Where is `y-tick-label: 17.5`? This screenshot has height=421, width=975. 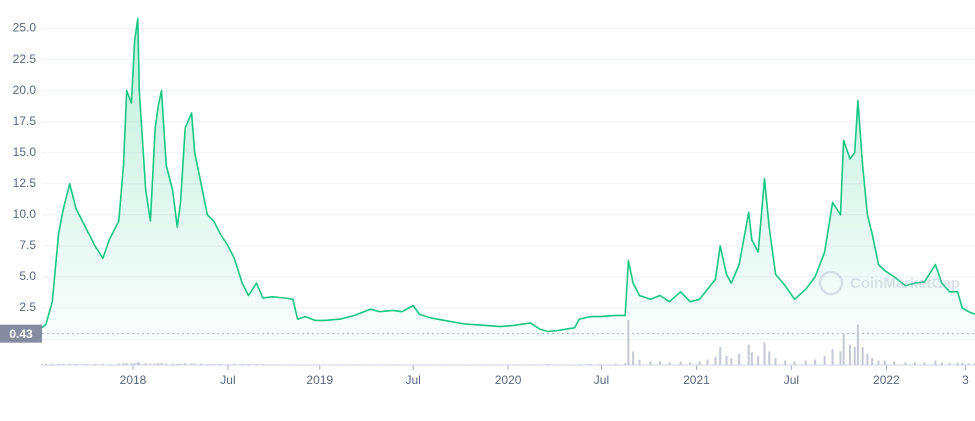 y-tick-label: 17.5 is located at coordinates (25, 121).